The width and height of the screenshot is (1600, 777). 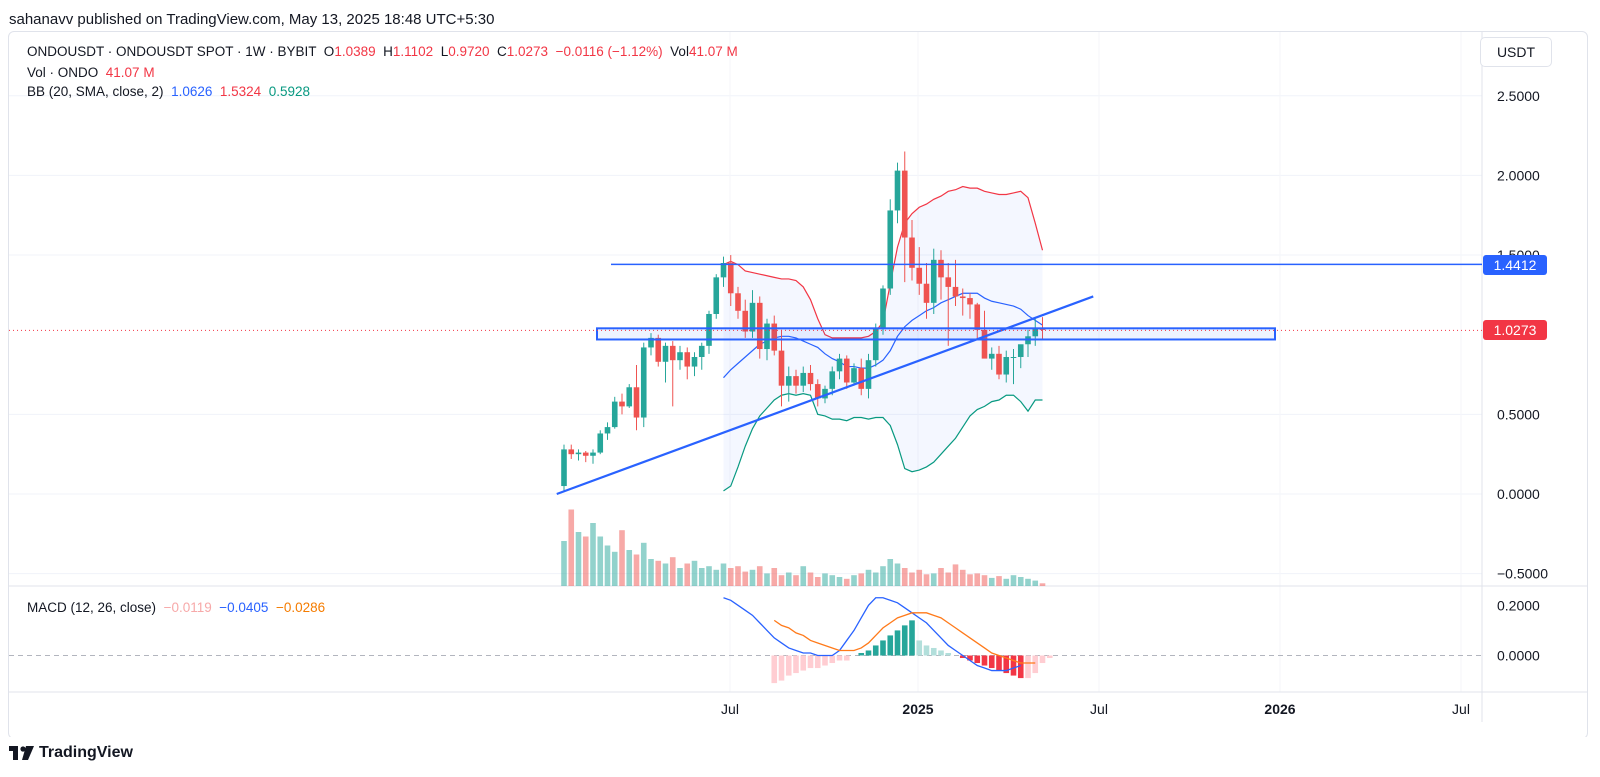 I want to click on bb-label: BB (20, SMA, close, 2), so click(x=95, y=91).